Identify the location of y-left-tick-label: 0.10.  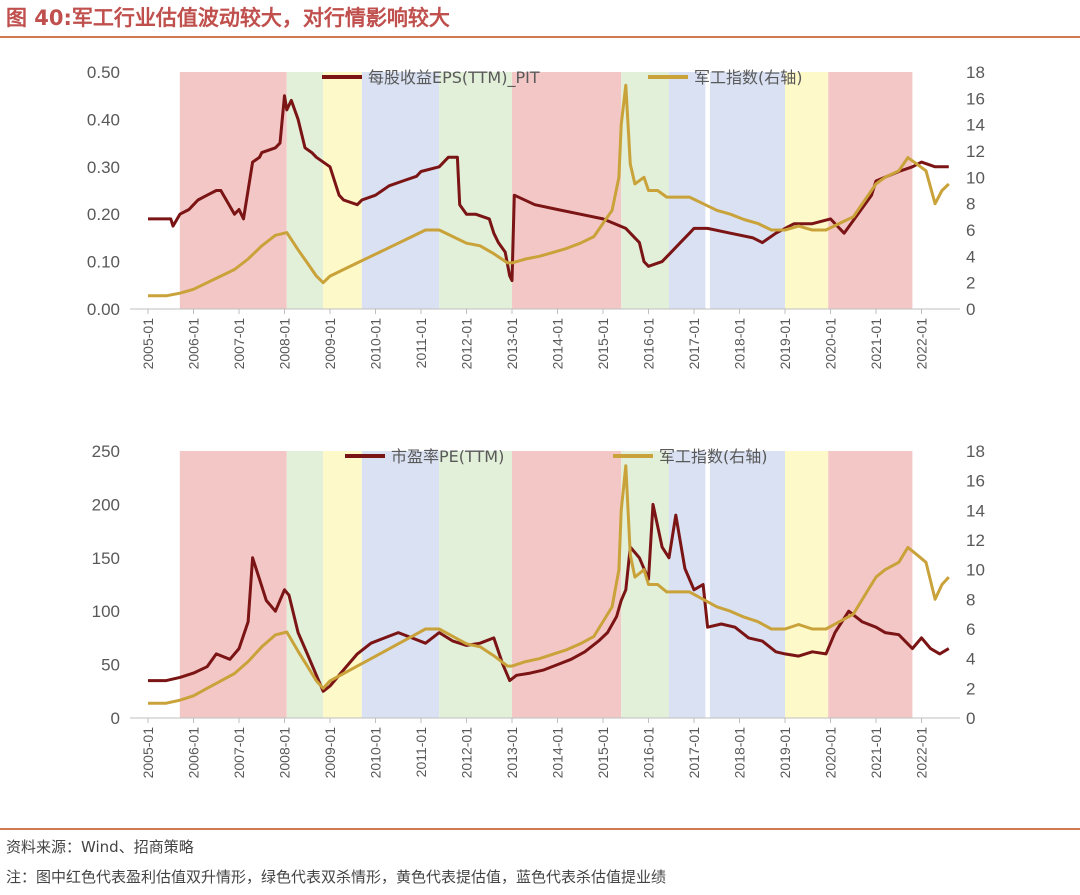
(103, 262).